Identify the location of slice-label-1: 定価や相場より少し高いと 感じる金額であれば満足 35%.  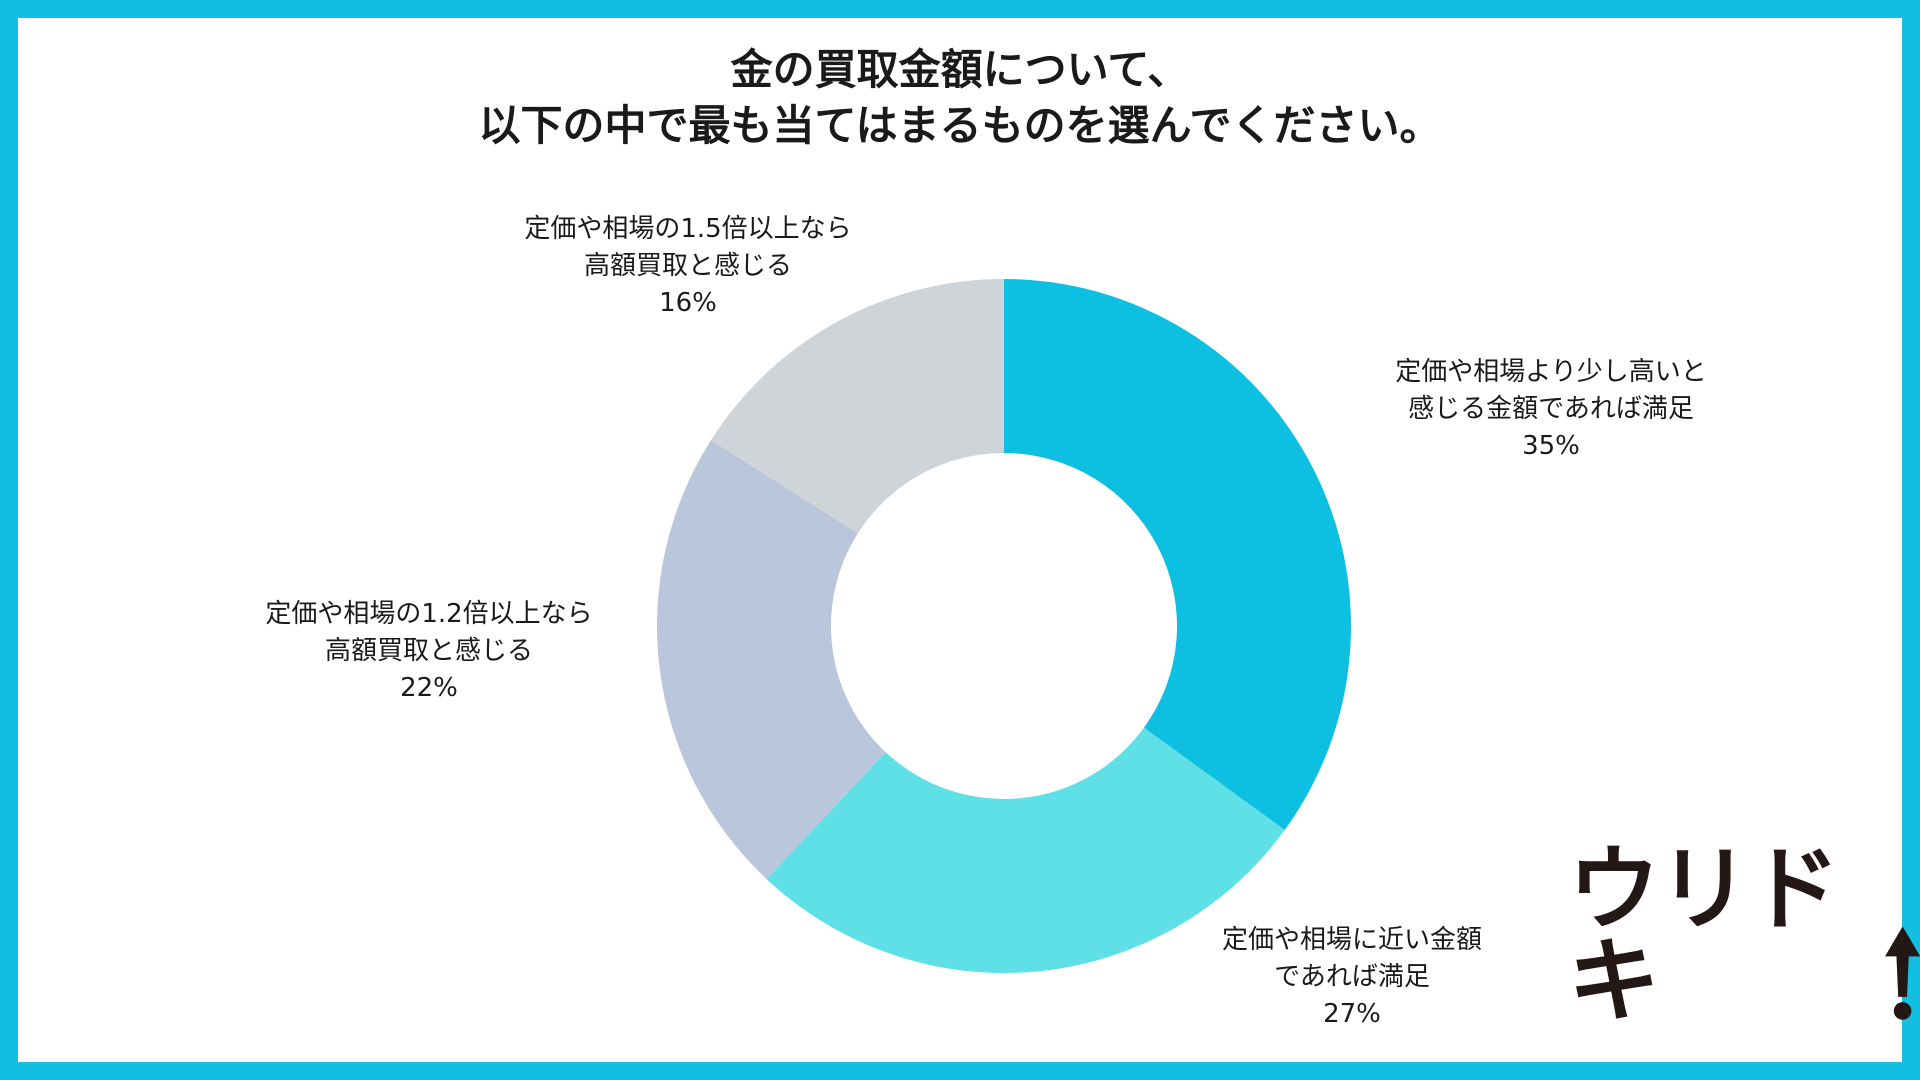
(1550, 409).